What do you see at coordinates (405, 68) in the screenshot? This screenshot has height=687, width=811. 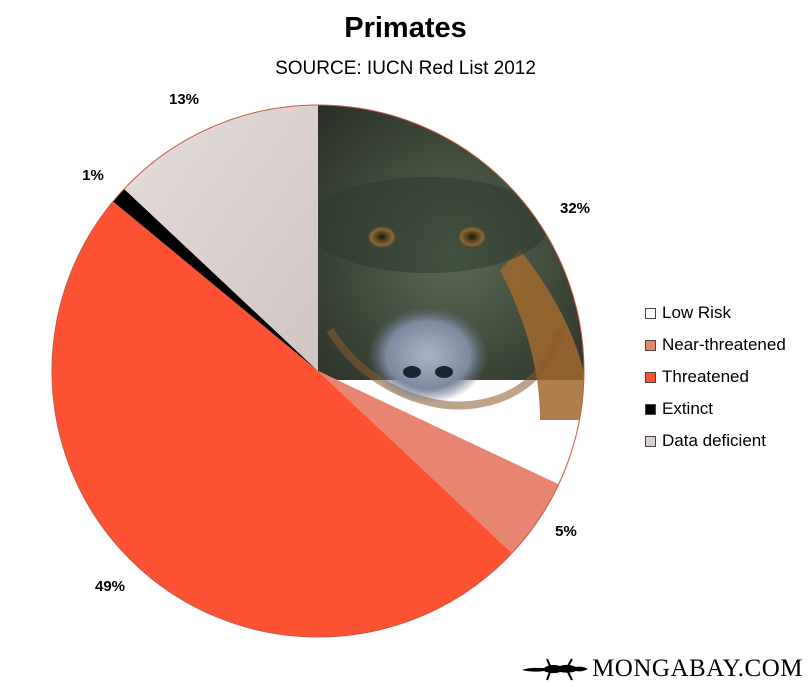 I see `chart-subtitle: SOURCE: IUCN Red List 2012` at bounding box center [405, 68].